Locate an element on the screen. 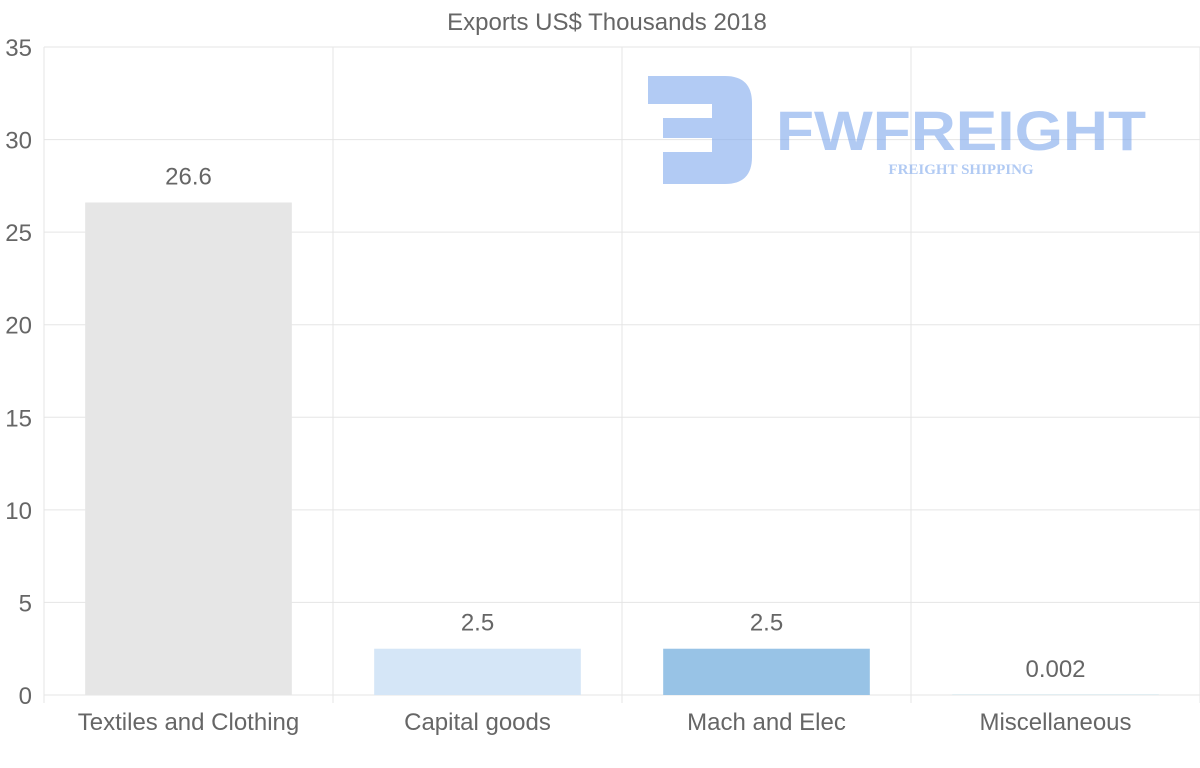 Image resolution: width=1200 pixels, height=768 pixels. x-tick-label: Textiles and Clothing is located at coordinates (188, 722).